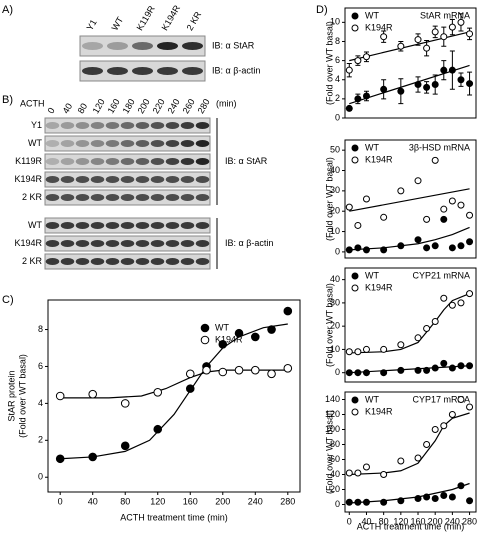 The height and width of the screenshot is (534, 481). Describe the element at coordinates (40, 403) in the screenshot. I see `y-tick-label: 4` at that location.